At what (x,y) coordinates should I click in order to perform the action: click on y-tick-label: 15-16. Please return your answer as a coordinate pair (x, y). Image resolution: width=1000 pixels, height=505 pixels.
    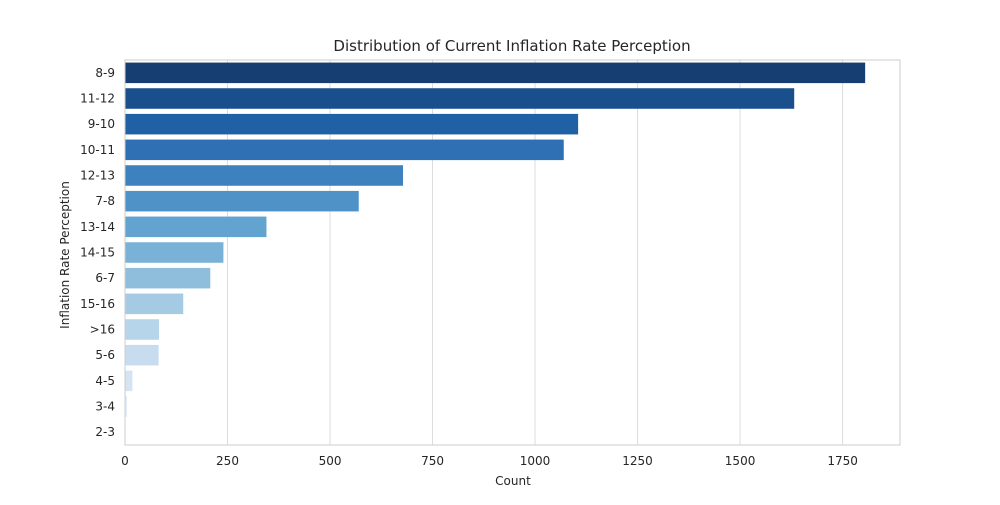
    Looking at the image, I should click on (97, 304).